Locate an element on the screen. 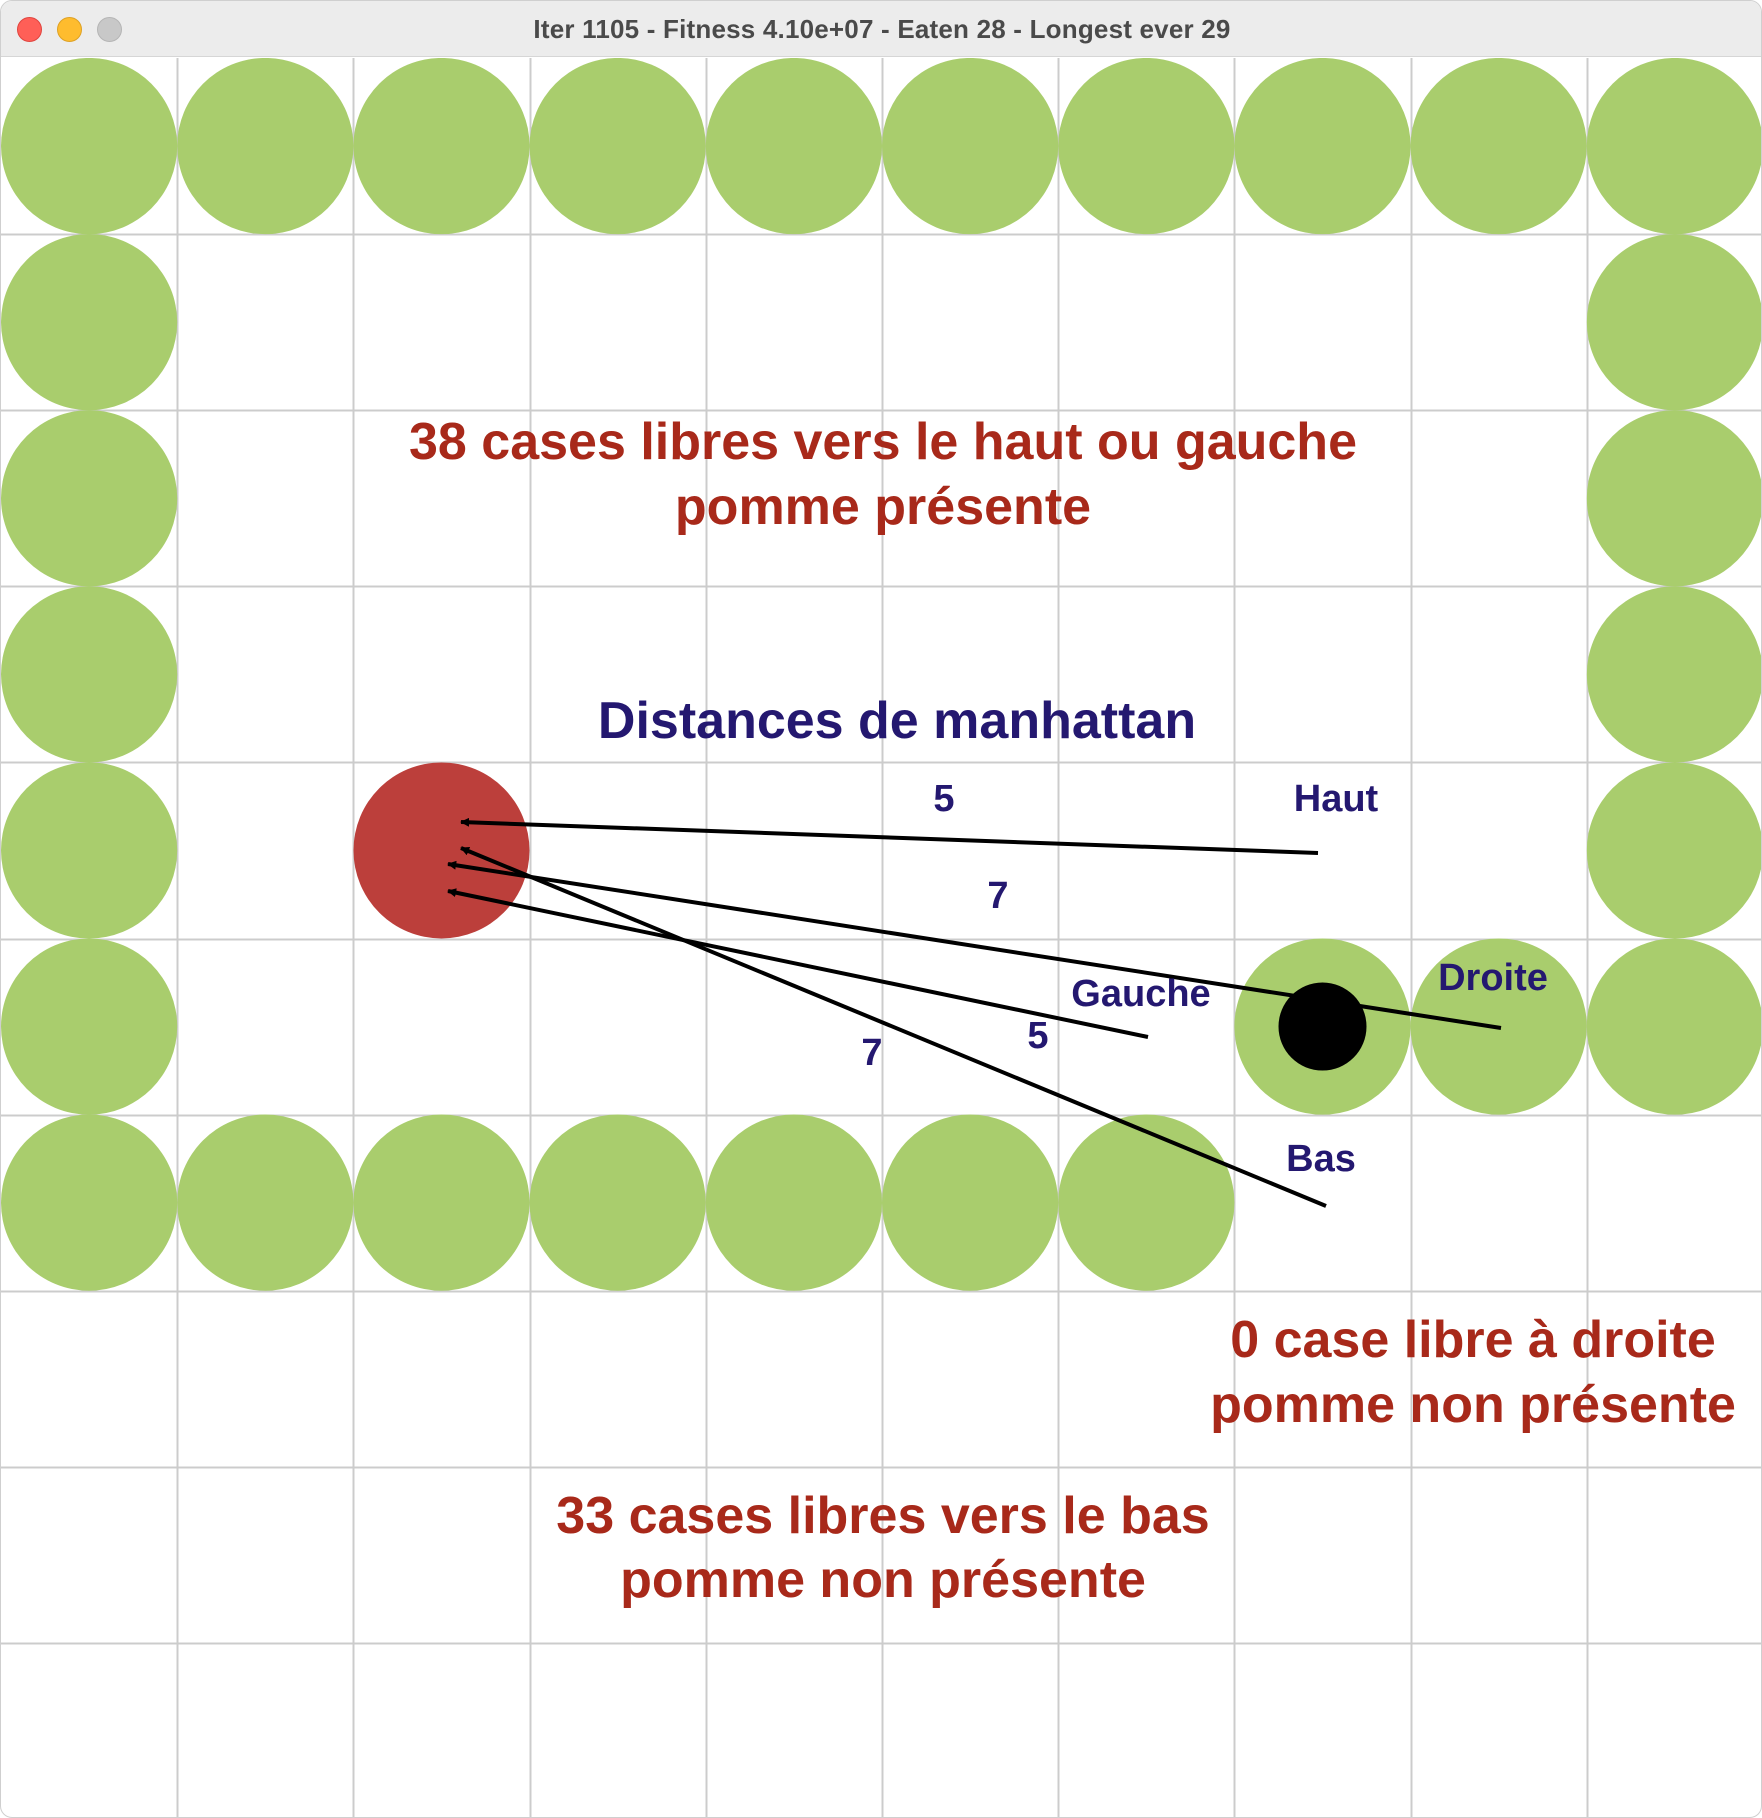 This screenshot has height=1818, width=1762. arrow-bas is located at coordinates (893, 1027).